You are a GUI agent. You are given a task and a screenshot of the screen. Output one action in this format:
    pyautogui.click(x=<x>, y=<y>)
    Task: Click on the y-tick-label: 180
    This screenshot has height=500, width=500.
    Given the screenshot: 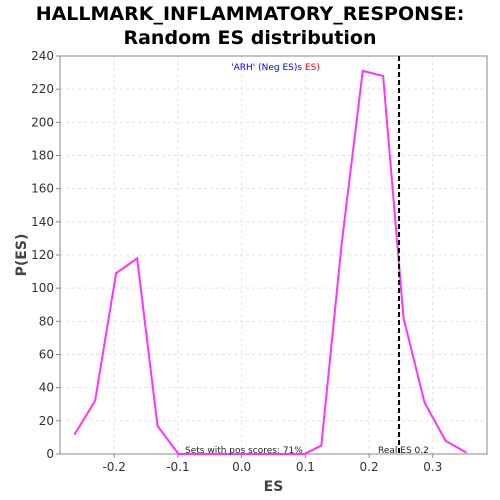 What is the action you would take?
    pyautogui.click(x=42, y=156)
    